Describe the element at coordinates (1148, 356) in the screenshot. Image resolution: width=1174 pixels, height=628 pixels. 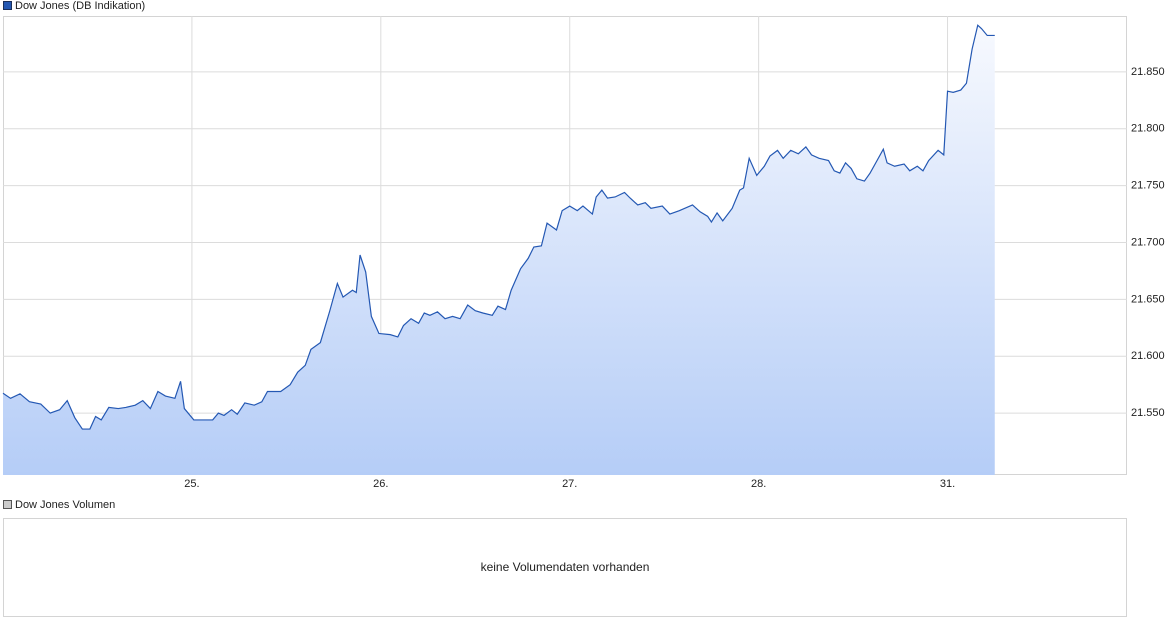
I see `y-tick-label: 21.600` at that location.